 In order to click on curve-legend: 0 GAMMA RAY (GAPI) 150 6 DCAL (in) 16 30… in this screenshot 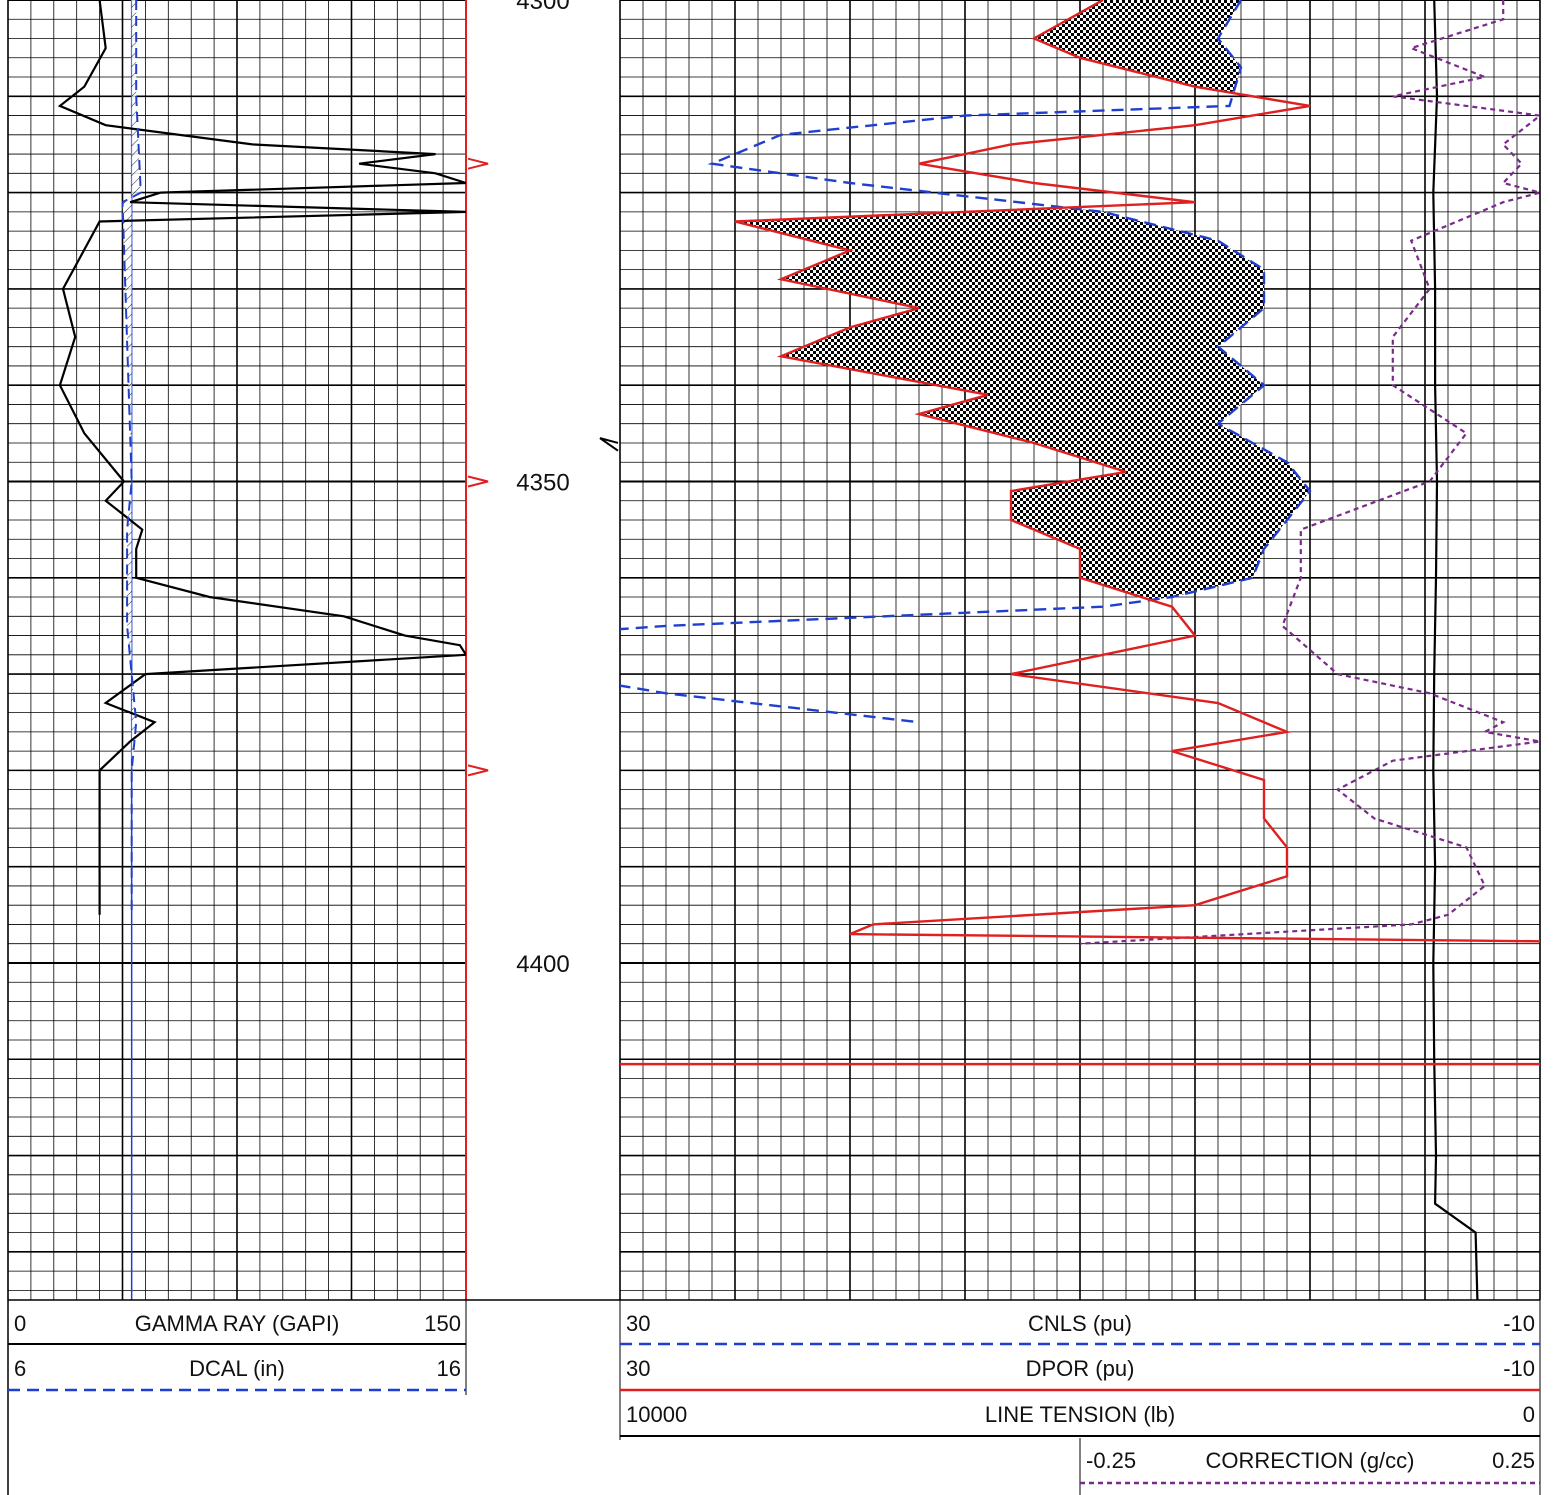, I will do `click(774, 1397)`.